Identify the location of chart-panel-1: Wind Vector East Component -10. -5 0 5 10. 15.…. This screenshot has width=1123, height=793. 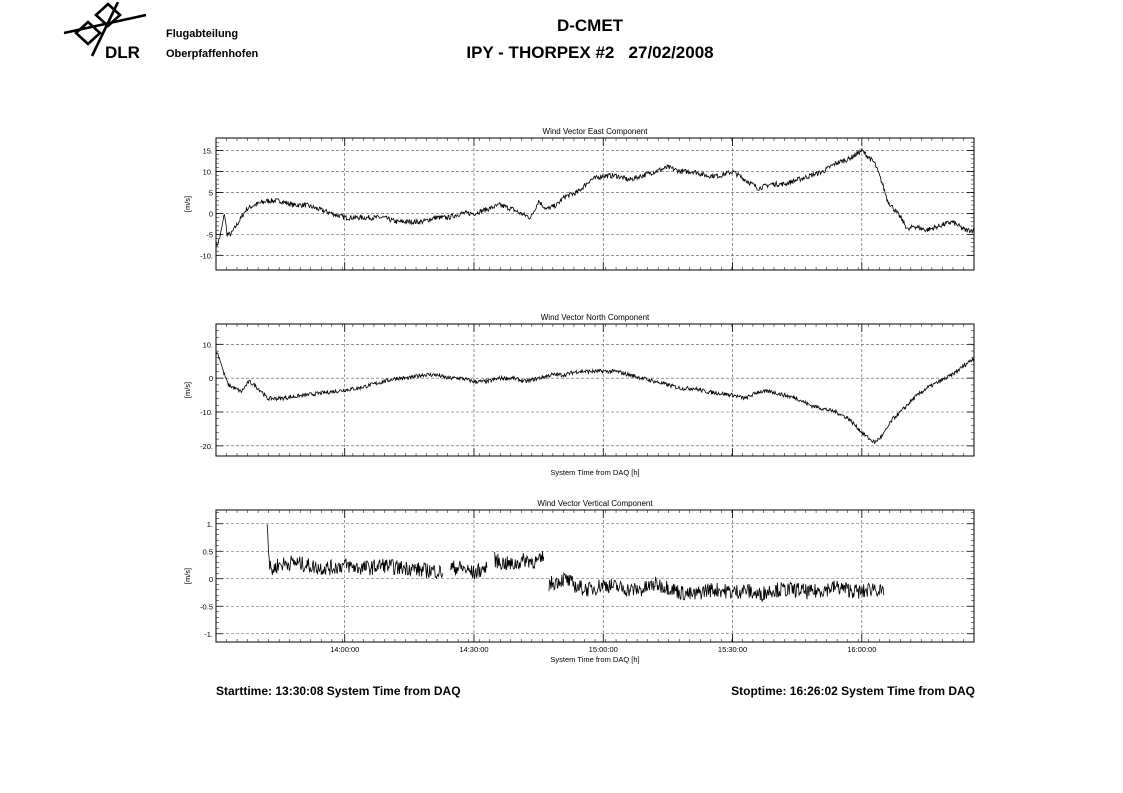
(579, 199).